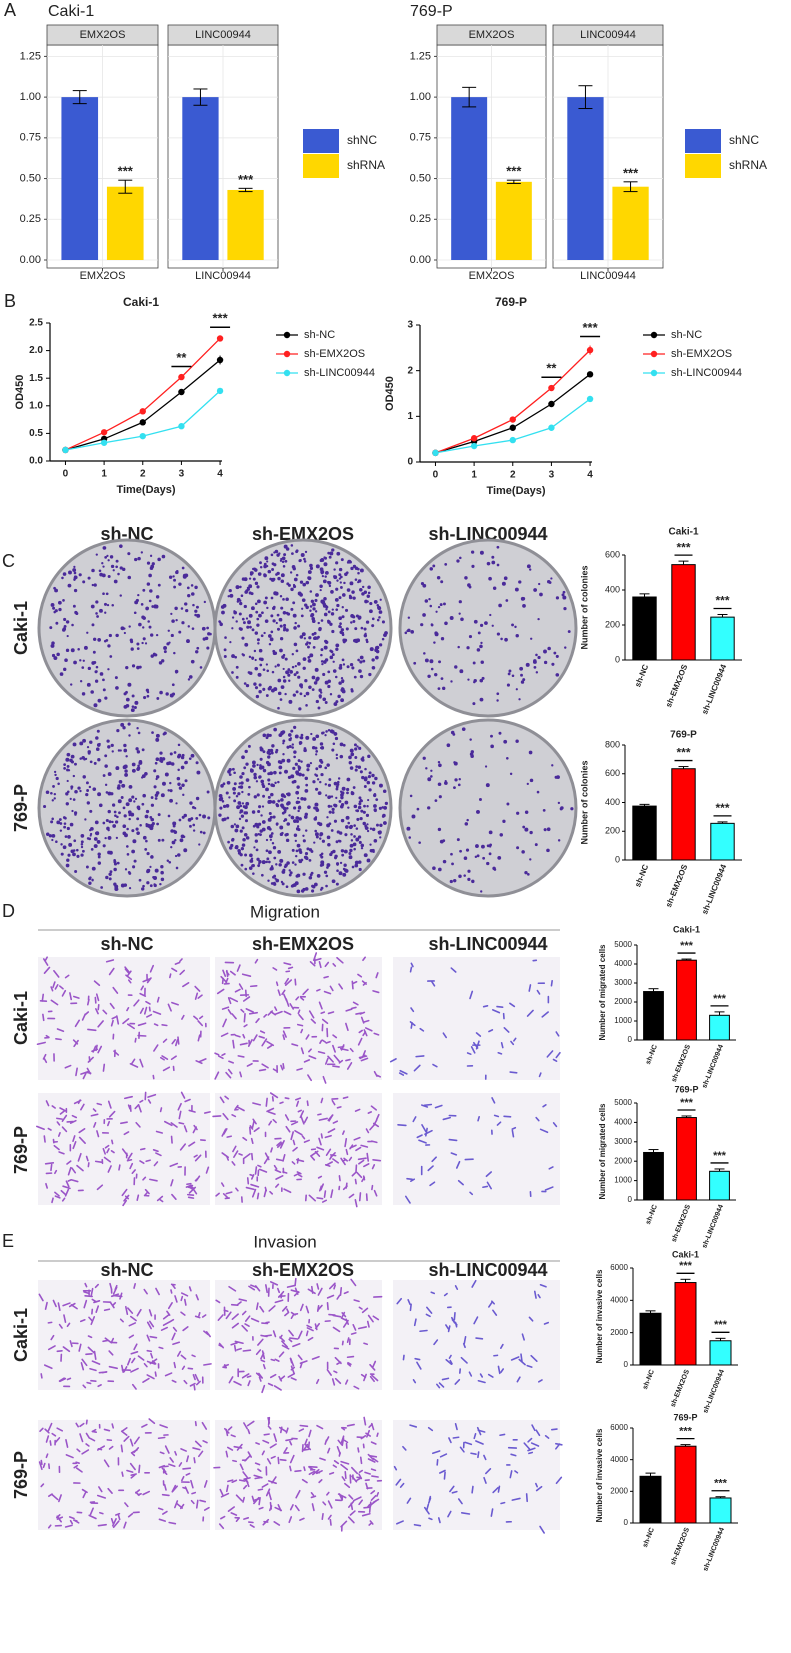 The height and width of the screenshot is (1653, 791). Describe the element at coordinates (626, 1522) in the screenshot. I see `y-tick-label: 0` at that location.